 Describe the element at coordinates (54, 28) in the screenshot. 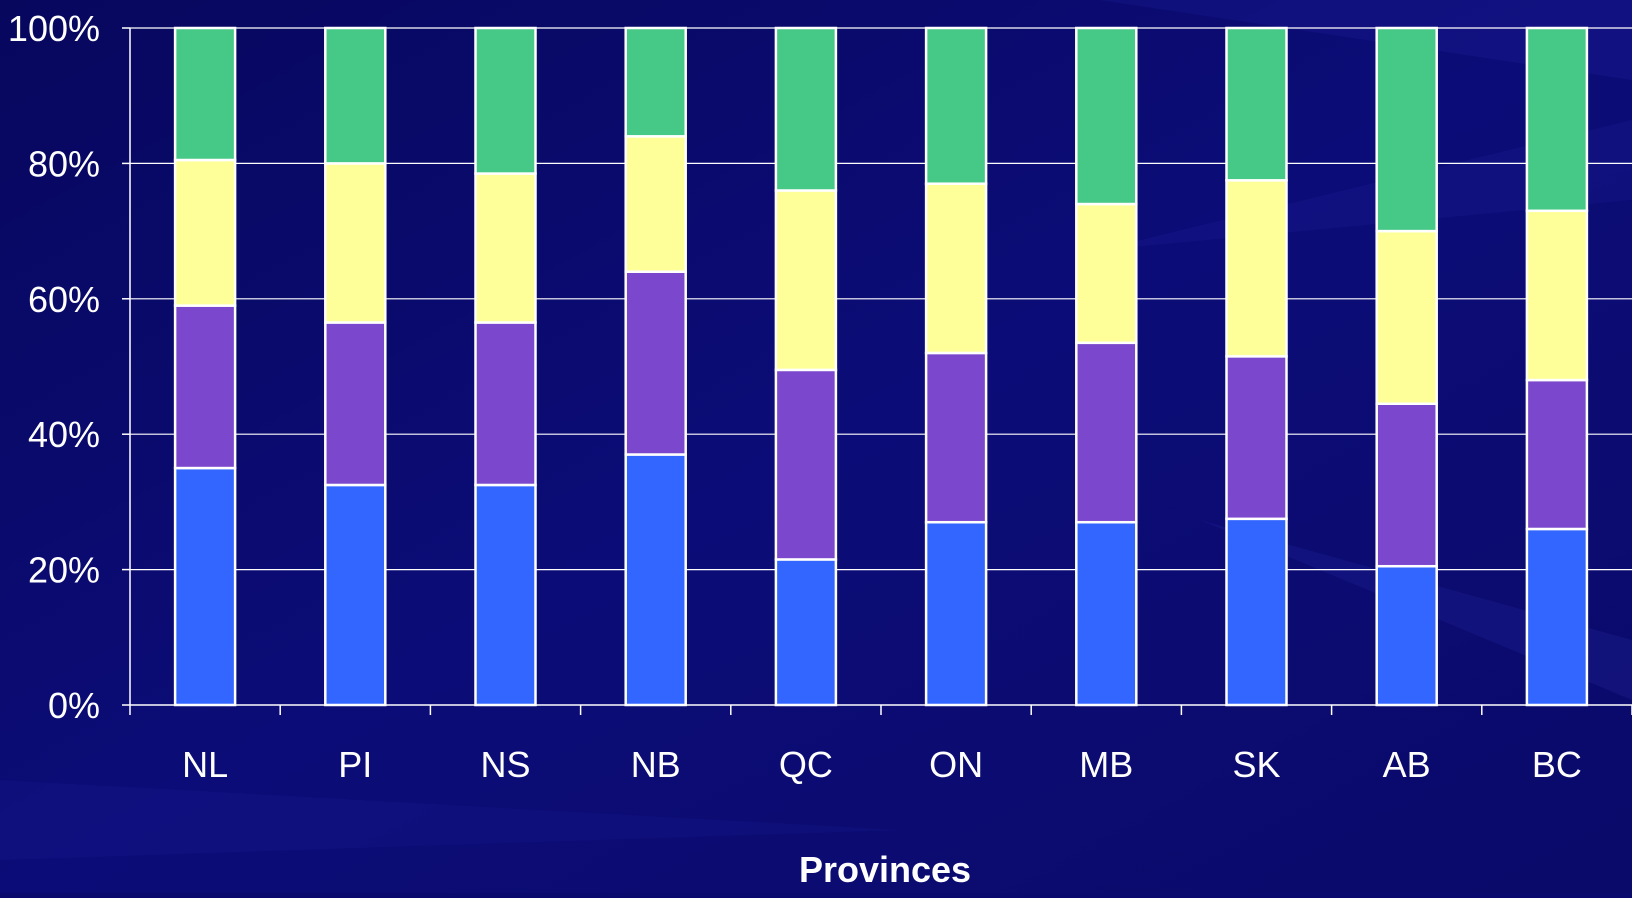

I see `y-tick-label: 100%` at that location.